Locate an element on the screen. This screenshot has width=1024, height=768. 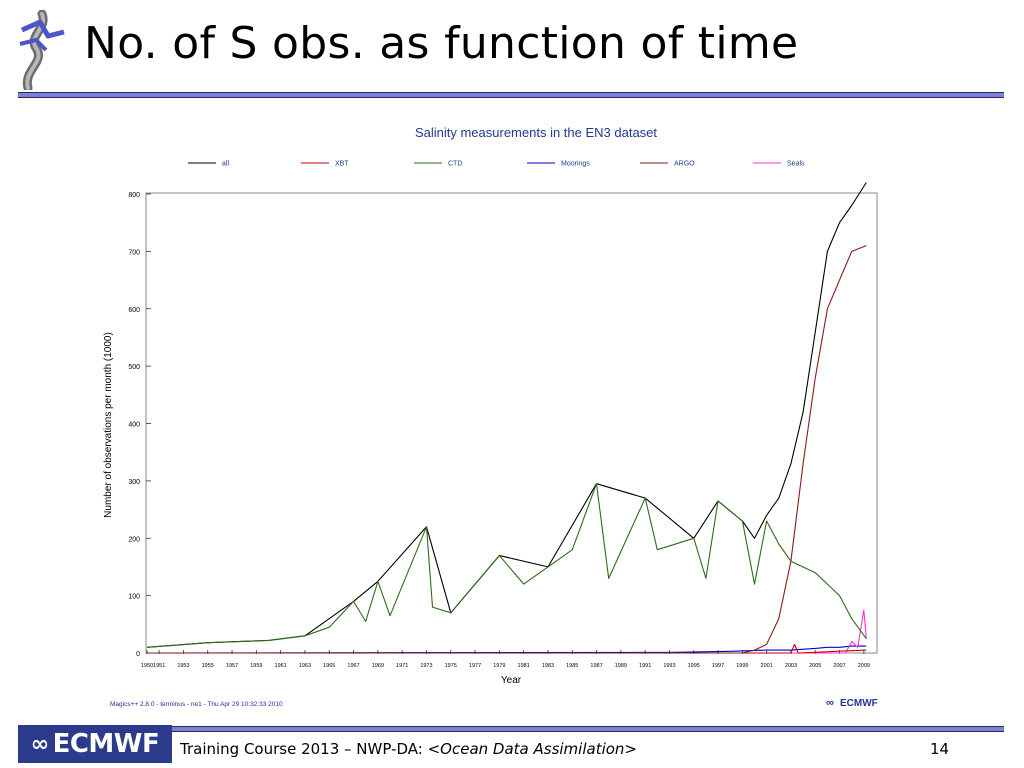
x-tick-label: 1971 is located at coordinates (402, 666).